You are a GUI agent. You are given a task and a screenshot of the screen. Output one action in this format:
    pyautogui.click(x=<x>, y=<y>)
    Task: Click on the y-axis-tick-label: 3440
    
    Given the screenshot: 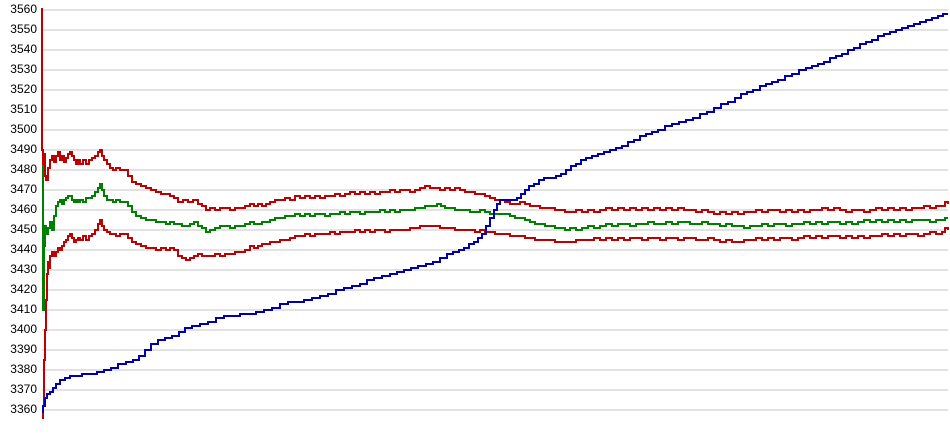 What is the action you would take?
    pyautogui.click(x=23, y=249)
    